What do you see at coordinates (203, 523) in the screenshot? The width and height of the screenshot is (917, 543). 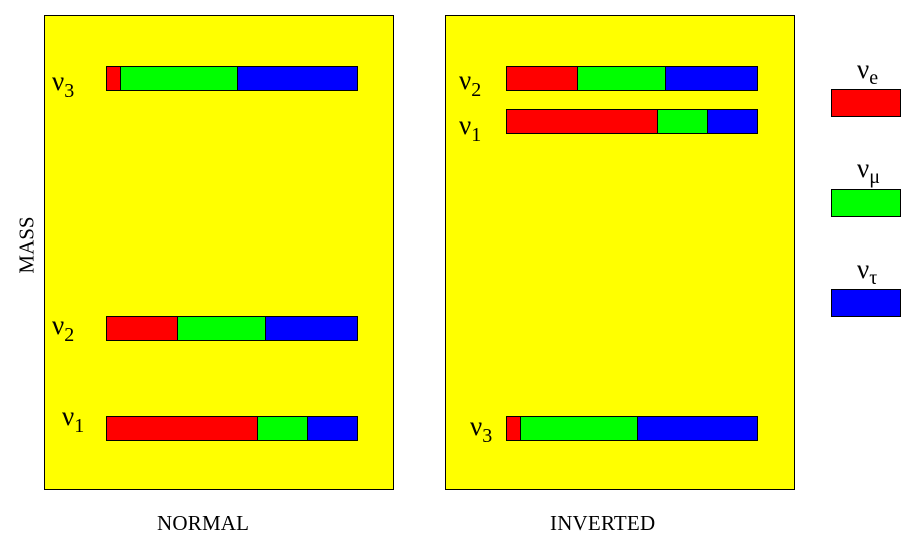 I see `normal-panel-label: NORMAL` at bounding box center [203, 523].